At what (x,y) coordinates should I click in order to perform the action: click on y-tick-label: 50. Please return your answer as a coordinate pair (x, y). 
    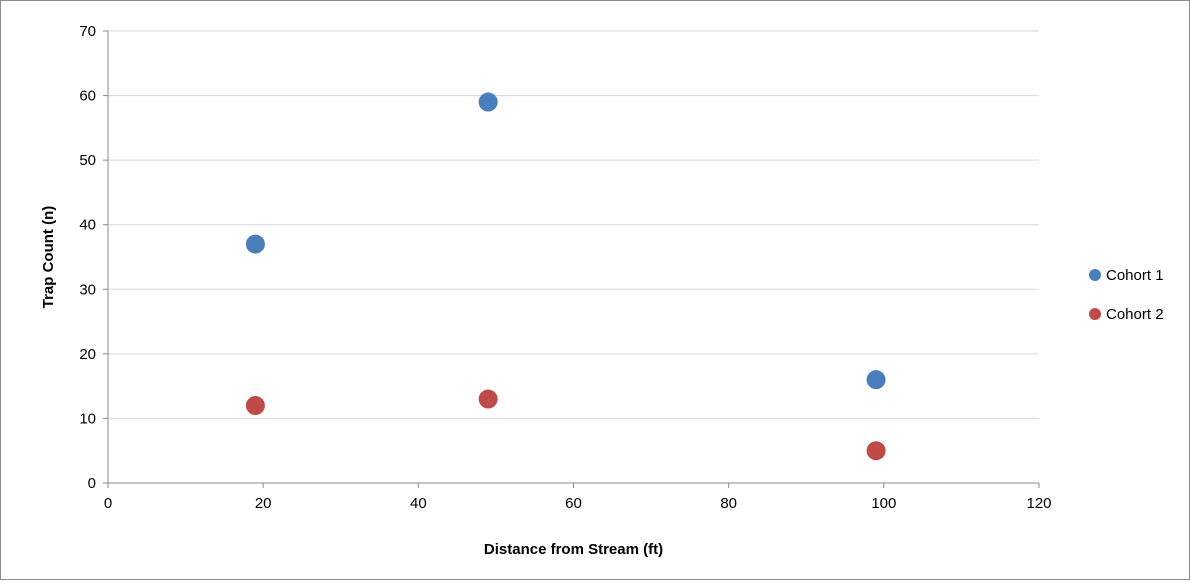
    Looking at the image, I should click on (87, 160).